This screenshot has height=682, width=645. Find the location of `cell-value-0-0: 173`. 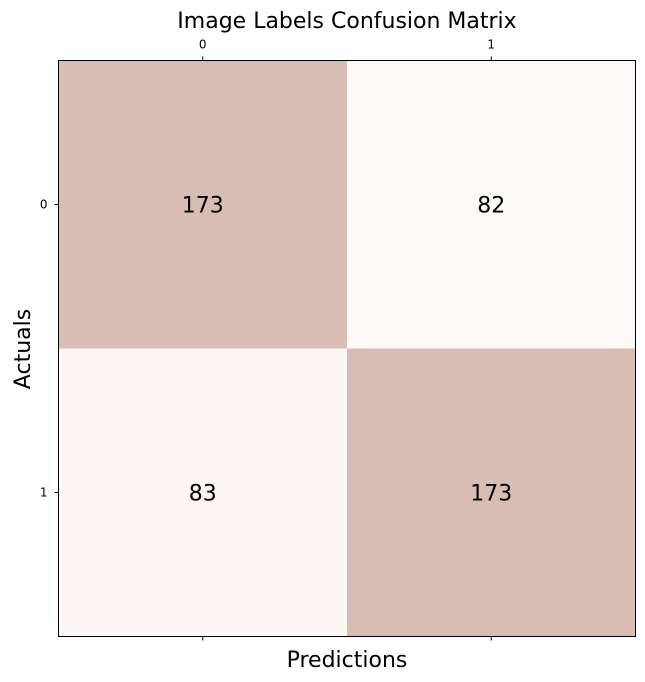

cell-value-0-0: 173 is located at coordinates (203, 206).